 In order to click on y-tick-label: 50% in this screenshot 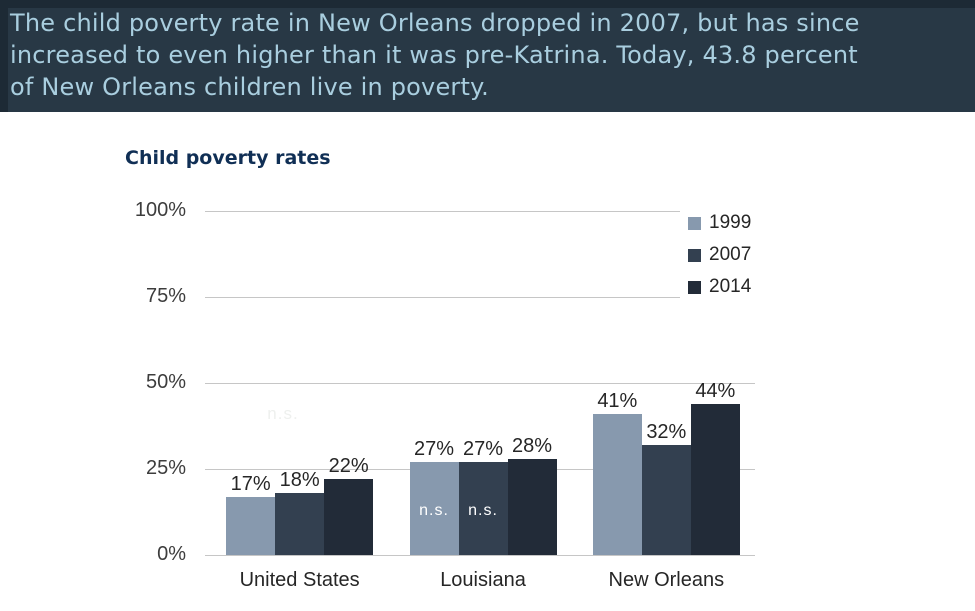, I will do `click(165, 382)`.